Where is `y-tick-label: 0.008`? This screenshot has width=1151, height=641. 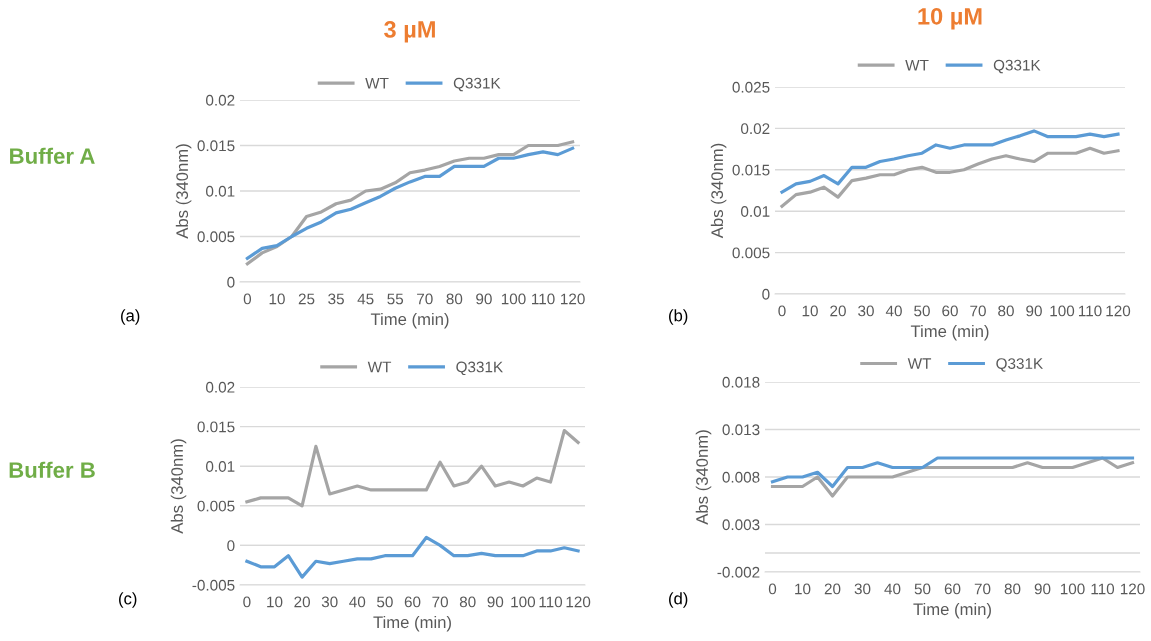 y-tick-label: 0.008 is located at coordinates (741, 477).